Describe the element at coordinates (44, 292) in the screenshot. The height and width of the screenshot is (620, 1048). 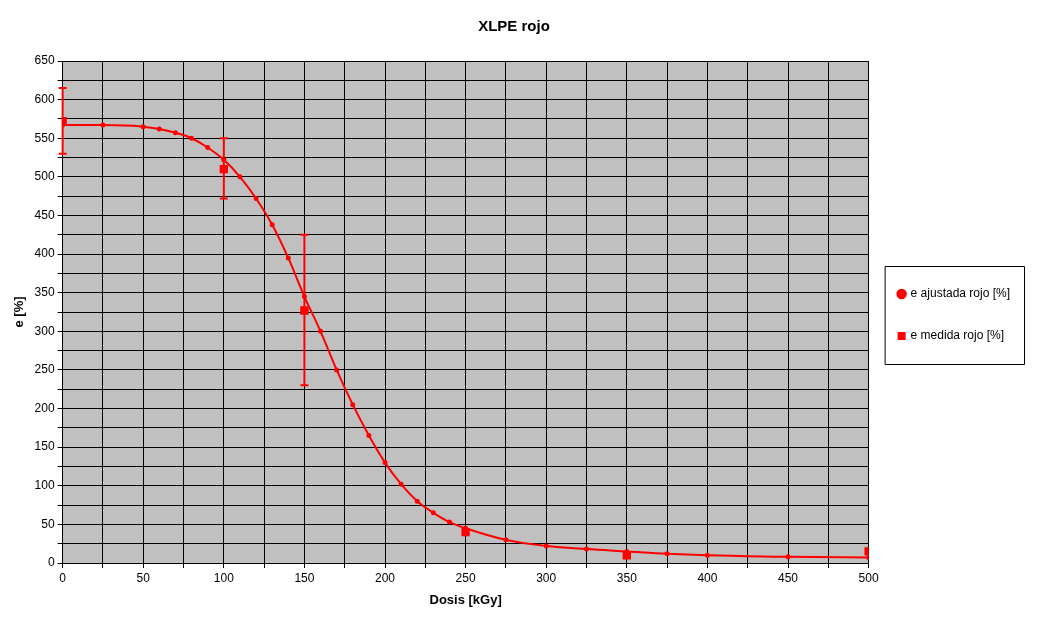
I see `y-tick-label: 350` at that location.